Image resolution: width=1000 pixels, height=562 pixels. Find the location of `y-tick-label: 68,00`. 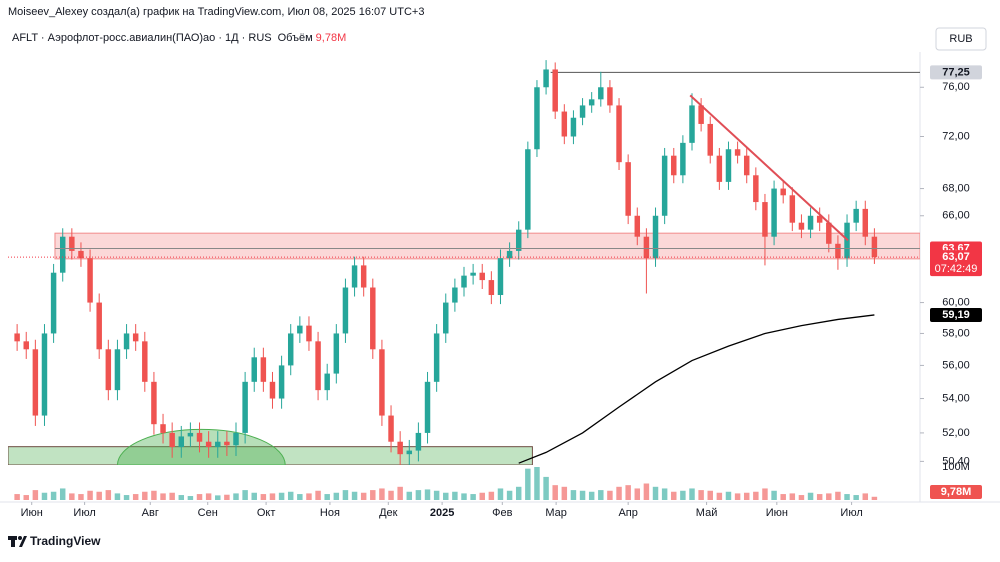

y-tick-label: 68,00 is located at coordinates (956, 188).